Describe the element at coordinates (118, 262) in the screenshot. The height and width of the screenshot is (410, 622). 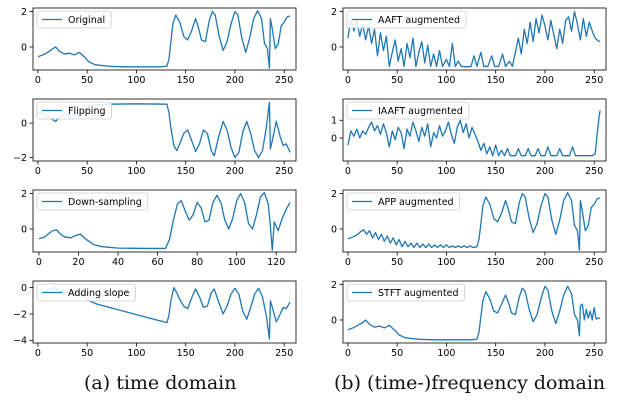
I see `x-tick-label: 40` at that location.